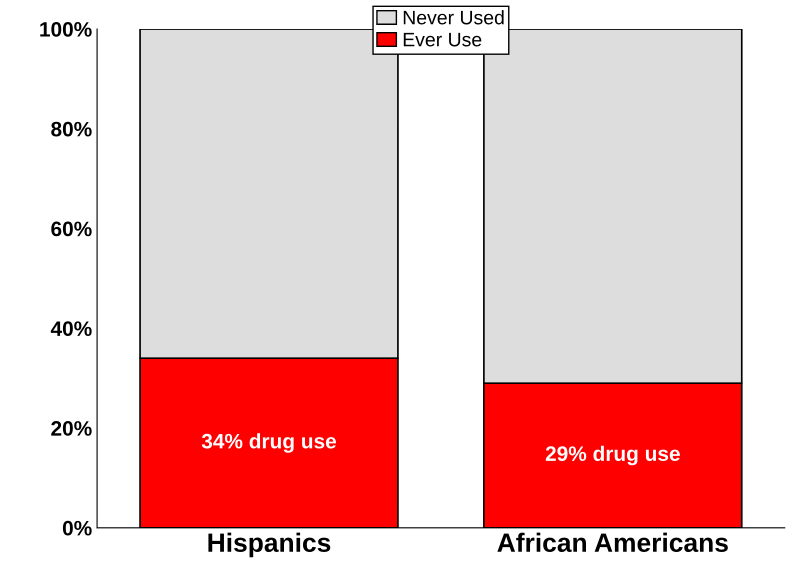 The image size is (809, 580). I want to click on y-tick-label: 80%, so click(71, 129).